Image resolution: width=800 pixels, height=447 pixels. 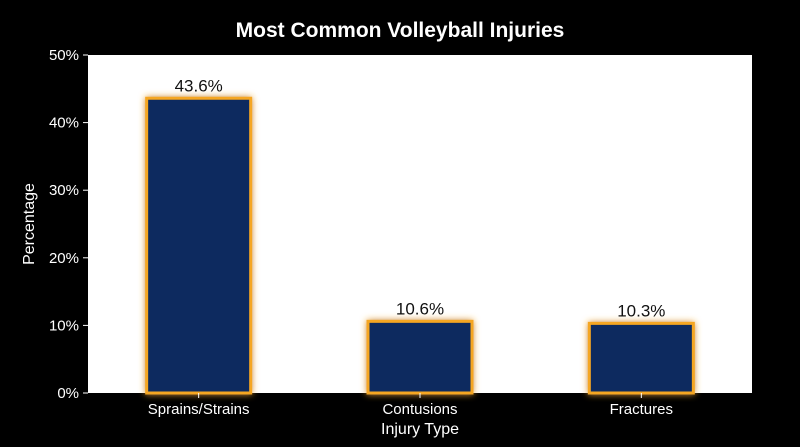 I want to click on x-tick-label: Sprains/Strains, so click(x=199, y=409).